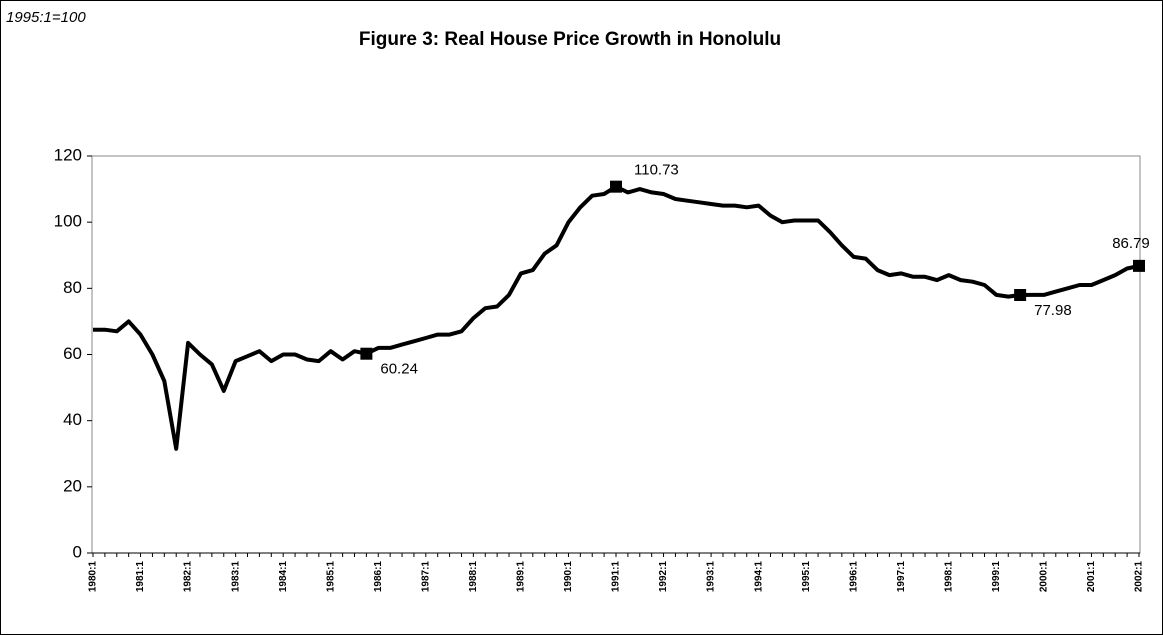  What do you see at coordinates (901, 577) in the screenshot?
I see `x-tick-label: 1997:1` at bounding box center [901, 577].